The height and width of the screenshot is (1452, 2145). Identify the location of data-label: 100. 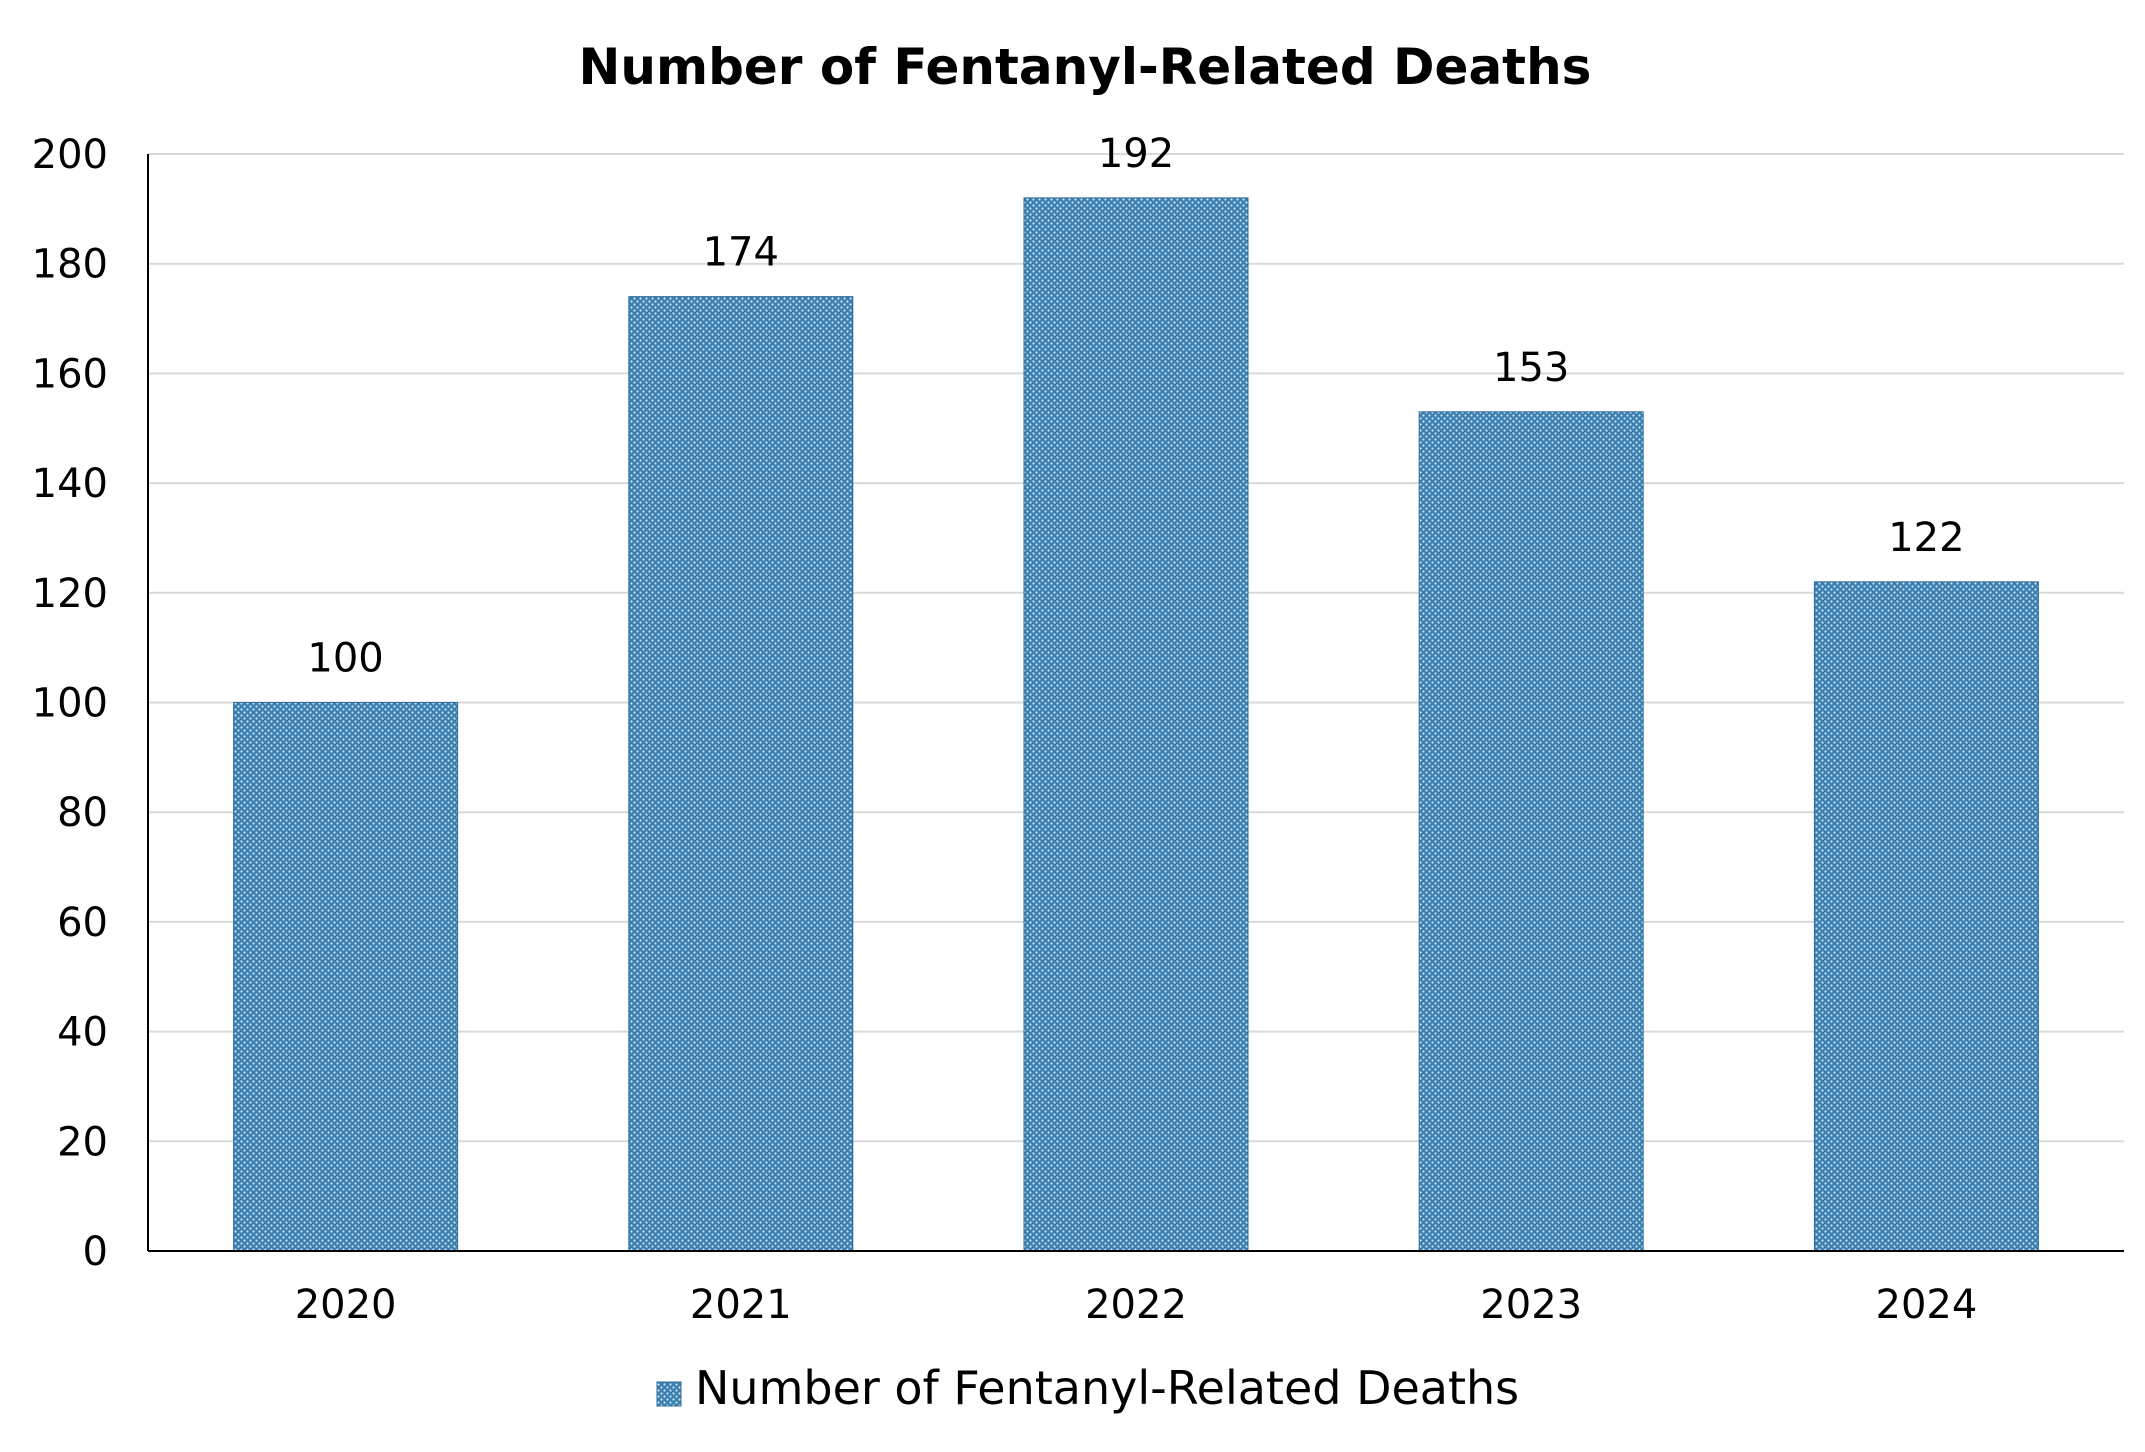
(345, 659).